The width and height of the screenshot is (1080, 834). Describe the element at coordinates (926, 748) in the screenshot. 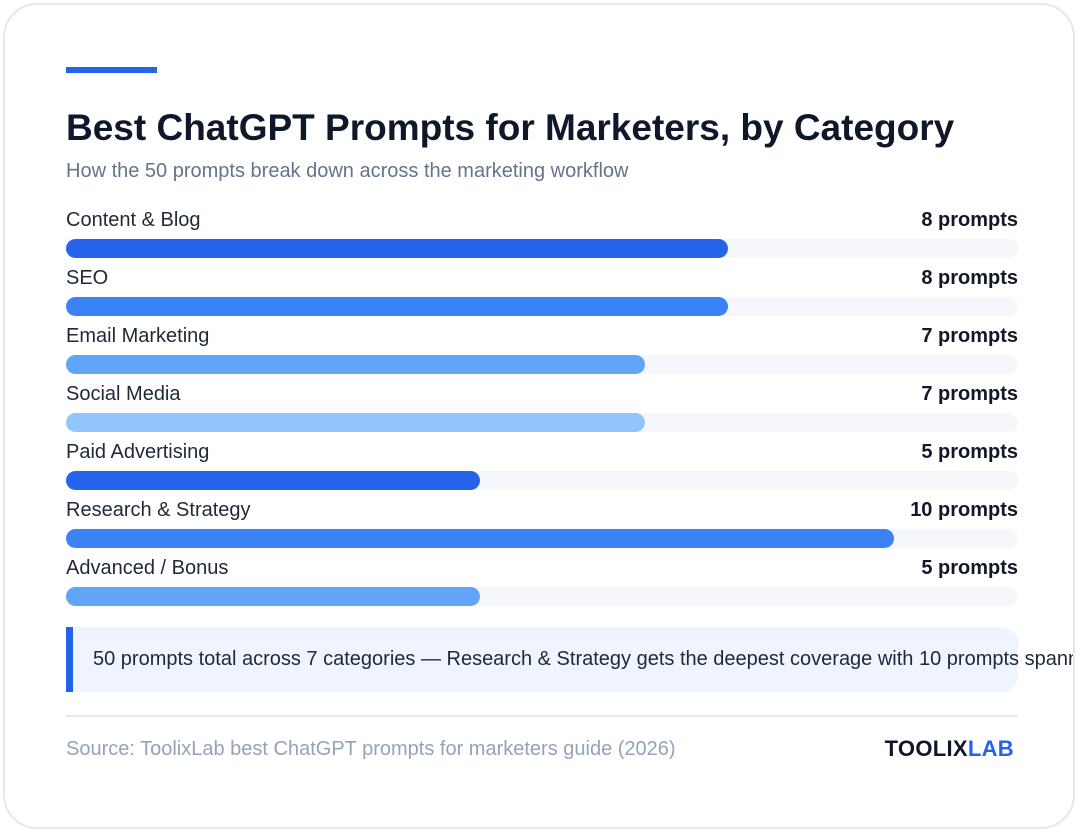

I see `brand-logo-part1: TOOLIX` at that location.